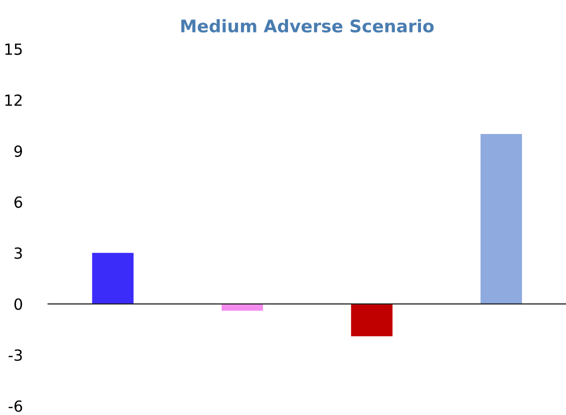 The image size is (566, 415). I want to click on y-tick-label: -3, so click(15, 355).